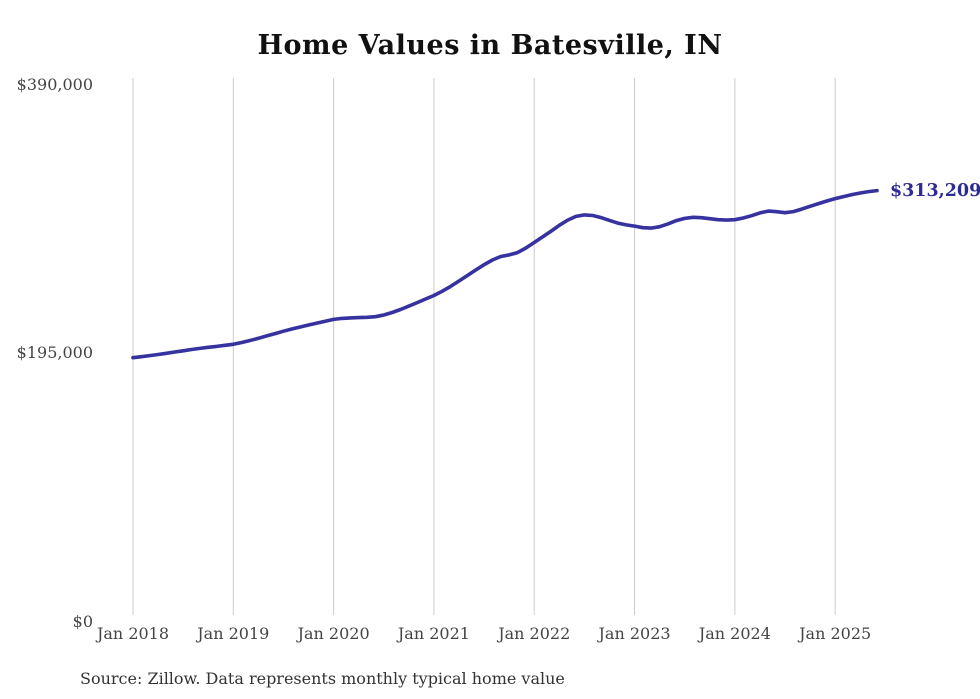  What do you see at coordinates (634, 633) in the screenshot?
I see `x-axis-tick-label: Jan 2023` at bounding box center [634, 633].